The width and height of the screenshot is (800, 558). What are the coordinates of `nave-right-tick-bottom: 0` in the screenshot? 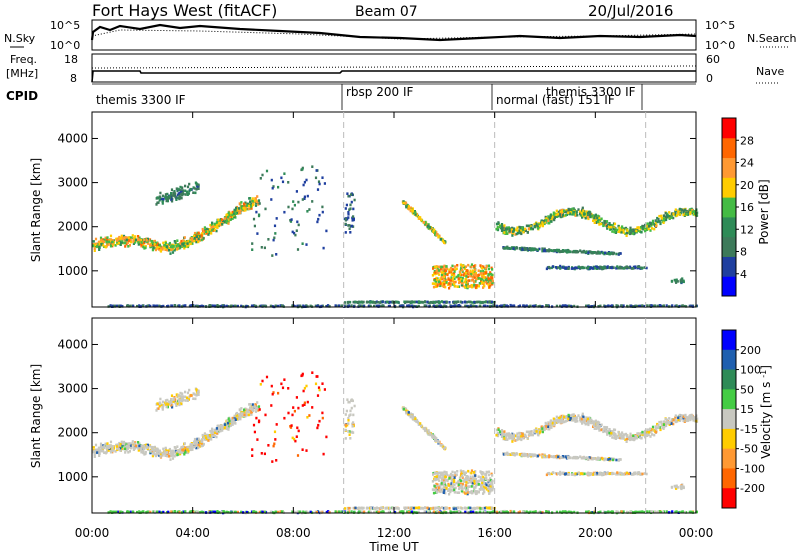 It's located at (709, 78).